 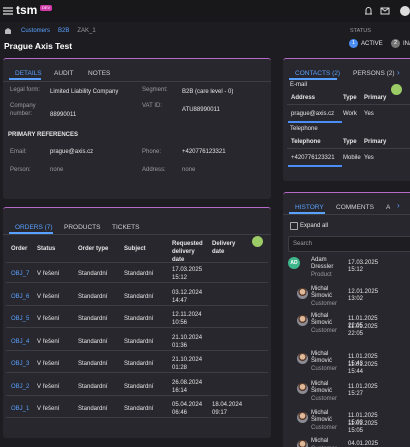 I want to click on header-icons, so click(x=386, y=11).